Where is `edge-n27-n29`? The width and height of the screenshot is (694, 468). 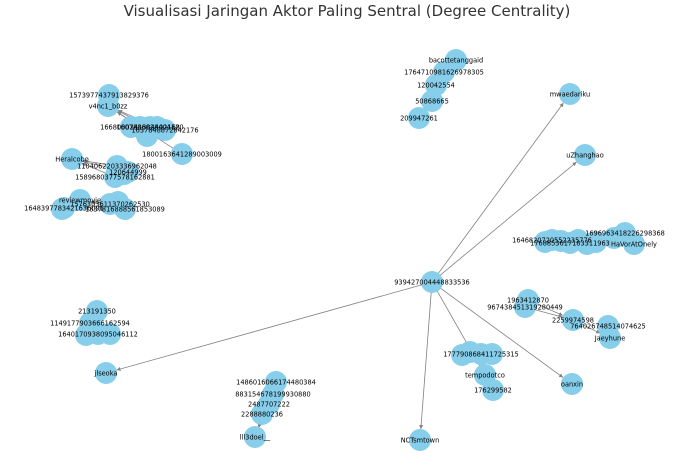
edge-n27-n29 is located at coordinates (548, 309).